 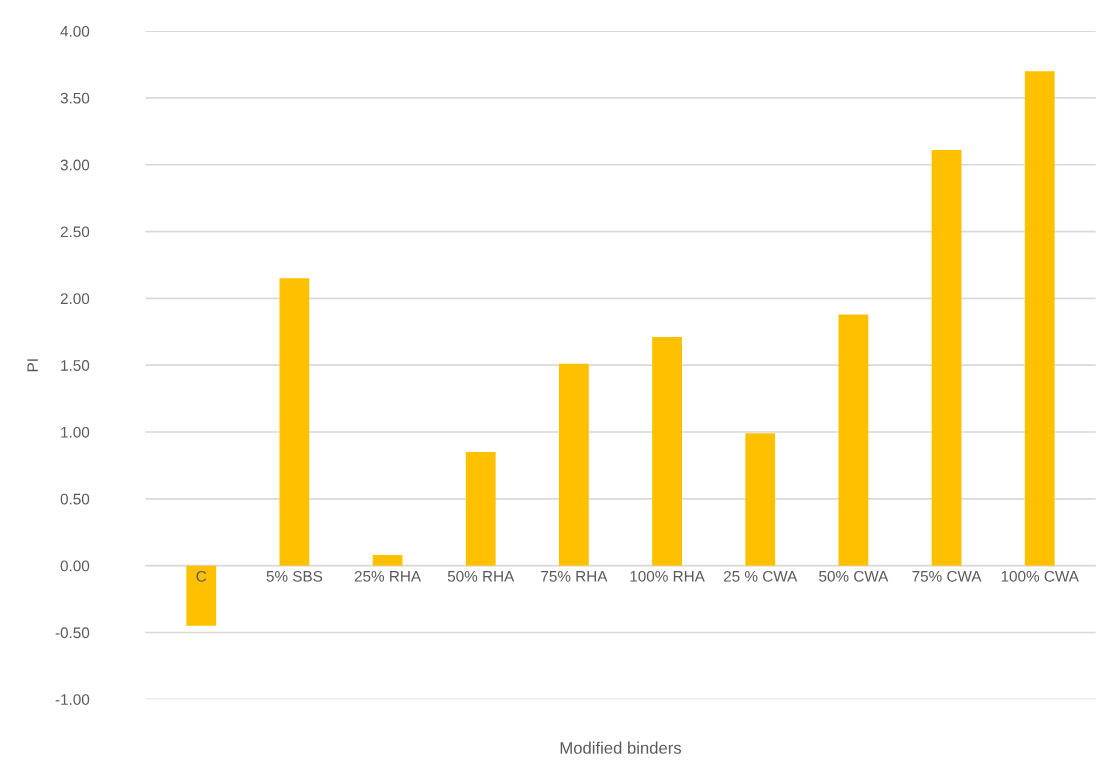 I want to click on x-tick-label: 25% RHA, so click(x=388, y=576).